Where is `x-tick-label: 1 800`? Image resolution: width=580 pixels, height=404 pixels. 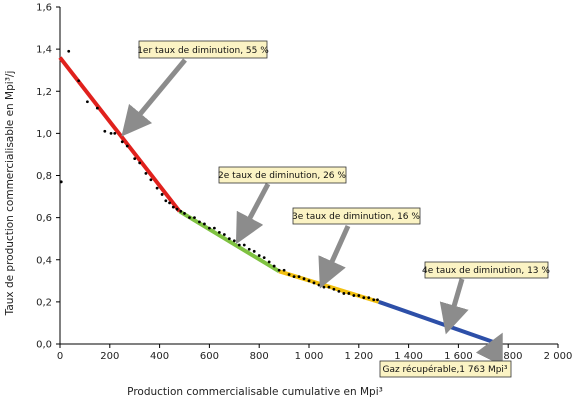 x-tick-label: 1 800 is located at coordinates (508, 356).